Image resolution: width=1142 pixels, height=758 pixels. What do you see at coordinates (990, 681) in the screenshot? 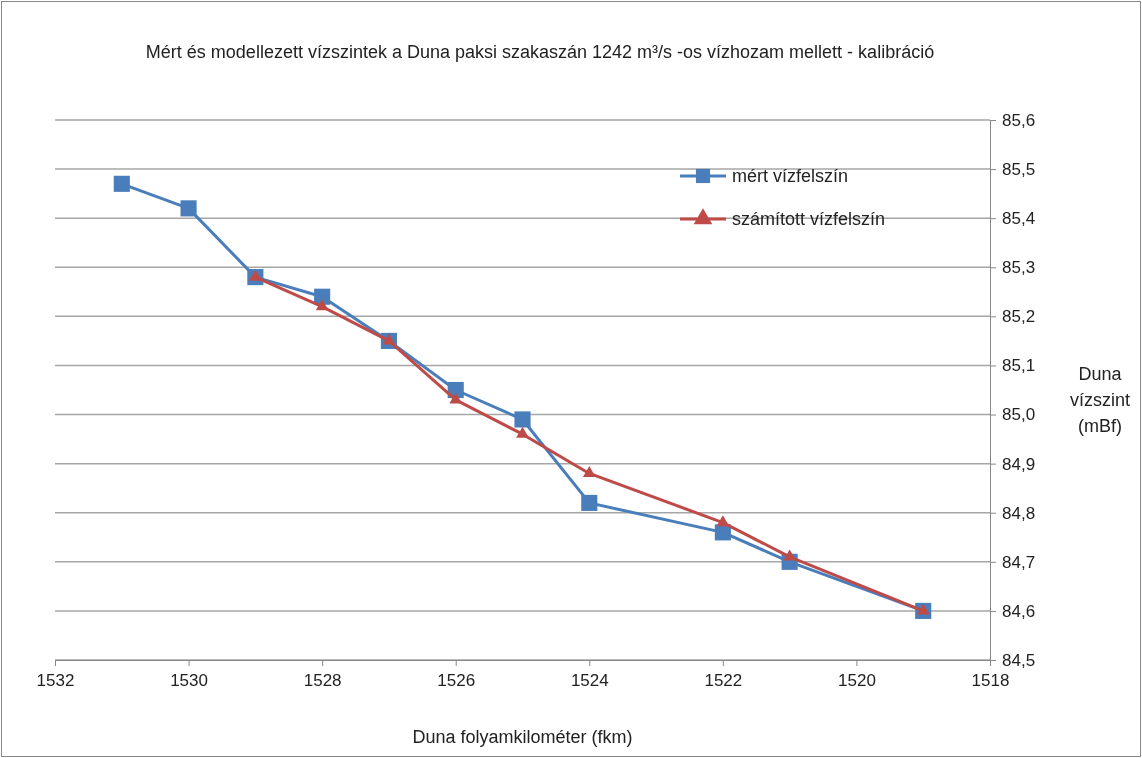
I see `x-tick-label: 1518` at bounding box center [990, 681].